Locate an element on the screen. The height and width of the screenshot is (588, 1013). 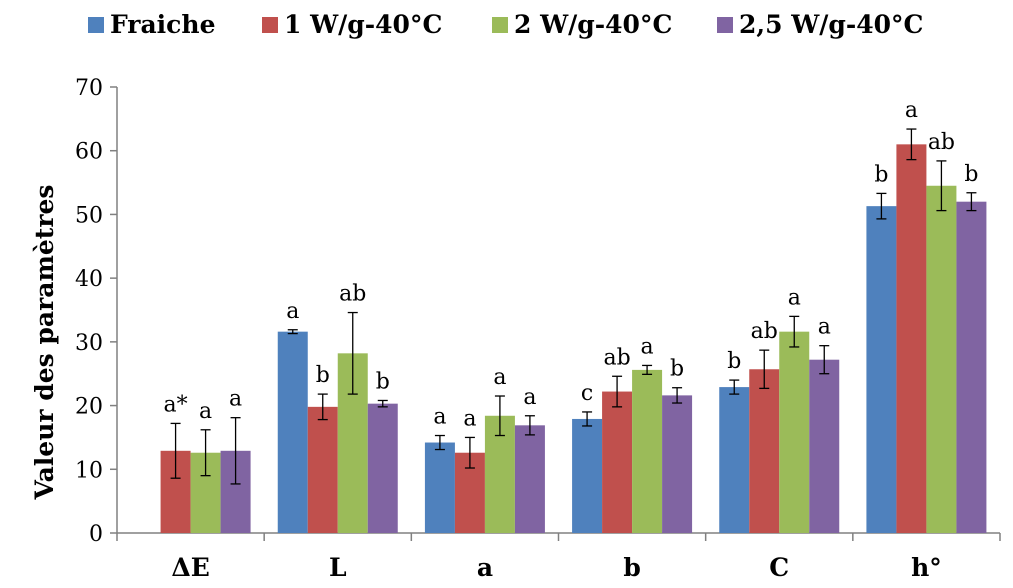
y-tick-label: 0 is located at coordinates (96, 534).